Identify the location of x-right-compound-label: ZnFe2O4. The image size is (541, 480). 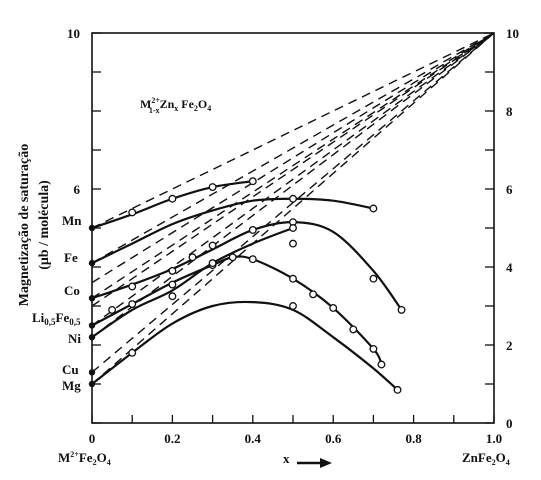
(486, 458).